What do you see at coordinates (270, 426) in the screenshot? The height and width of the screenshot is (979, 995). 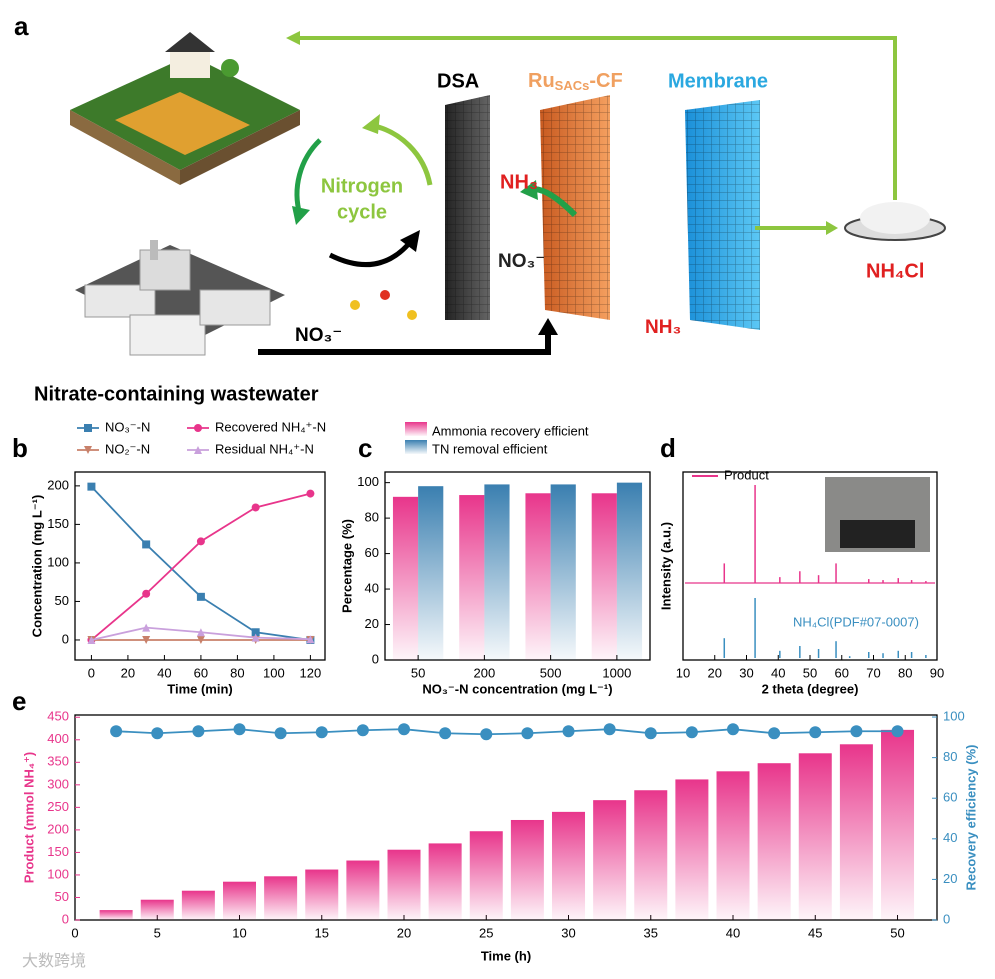 I see `legend-label: Recovered NH₄⁺-N` at bounding box center [270, 426].